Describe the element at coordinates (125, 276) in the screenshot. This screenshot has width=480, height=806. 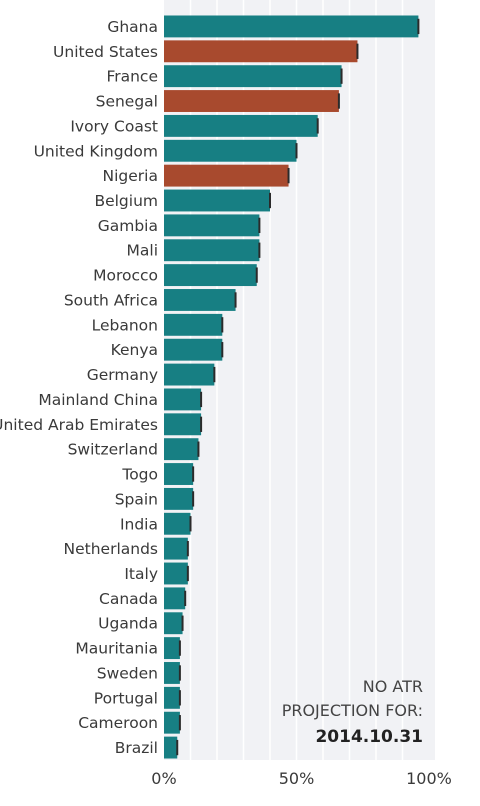
I see `category-label: Morocco` at that location.